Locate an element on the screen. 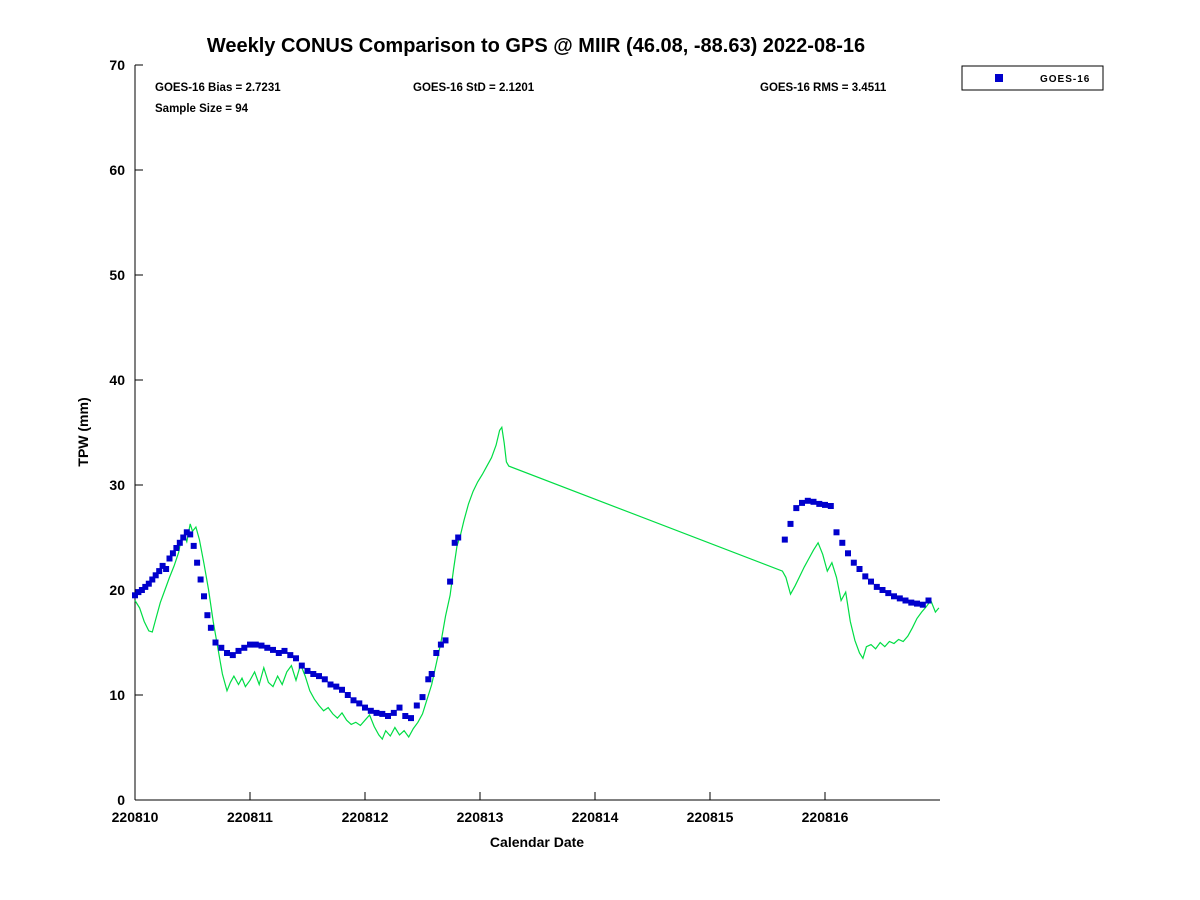  y-tick-label: 40 is located at coordinates (117, 380).